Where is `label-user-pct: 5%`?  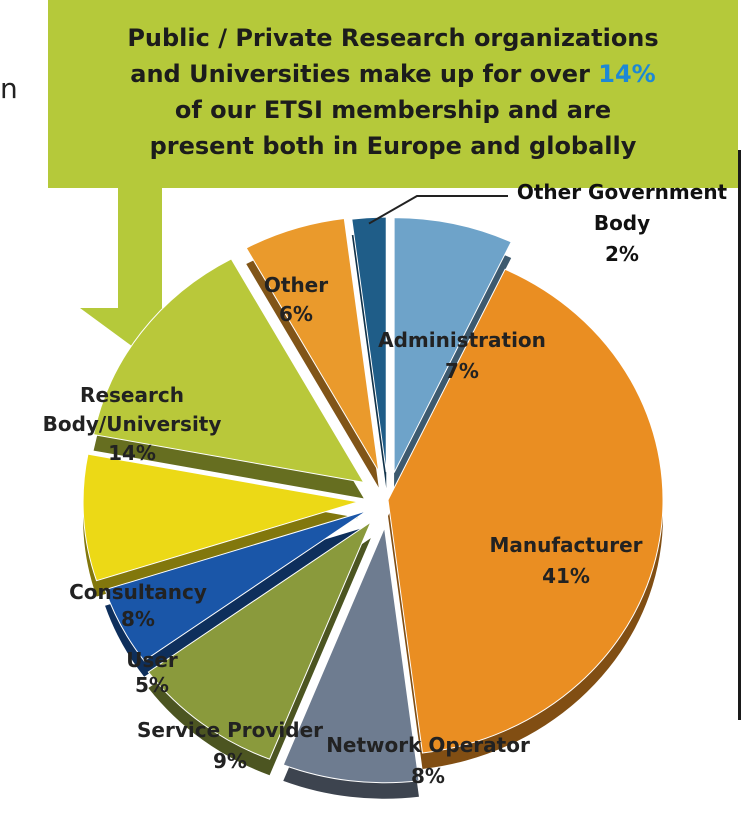 label-user-pct: 5% is located at coordinates (152, 685).